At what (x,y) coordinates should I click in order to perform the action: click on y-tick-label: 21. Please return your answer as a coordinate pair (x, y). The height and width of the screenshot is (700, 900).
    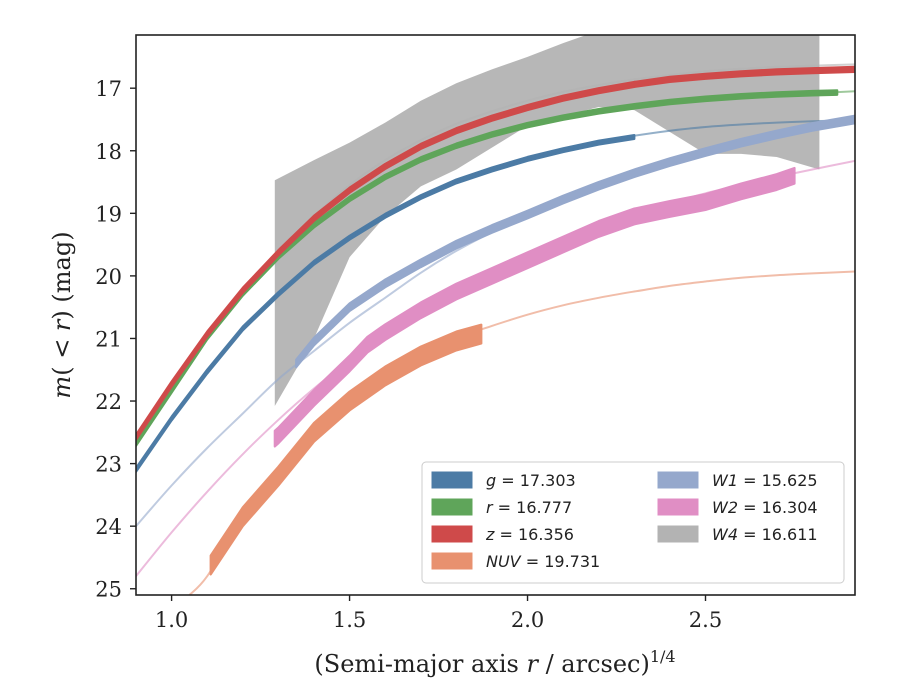
    Looking at the image, I should click on (108, 339).